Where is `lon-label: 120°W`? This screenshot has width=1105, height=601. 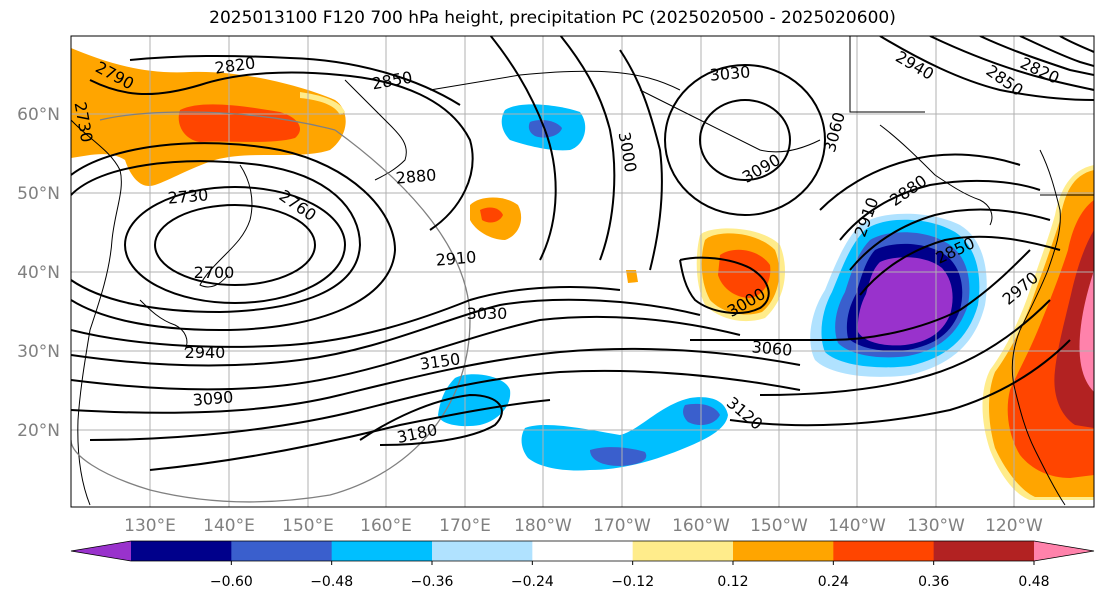
lon-label: 120°W is located at coordinates (1014, 526).